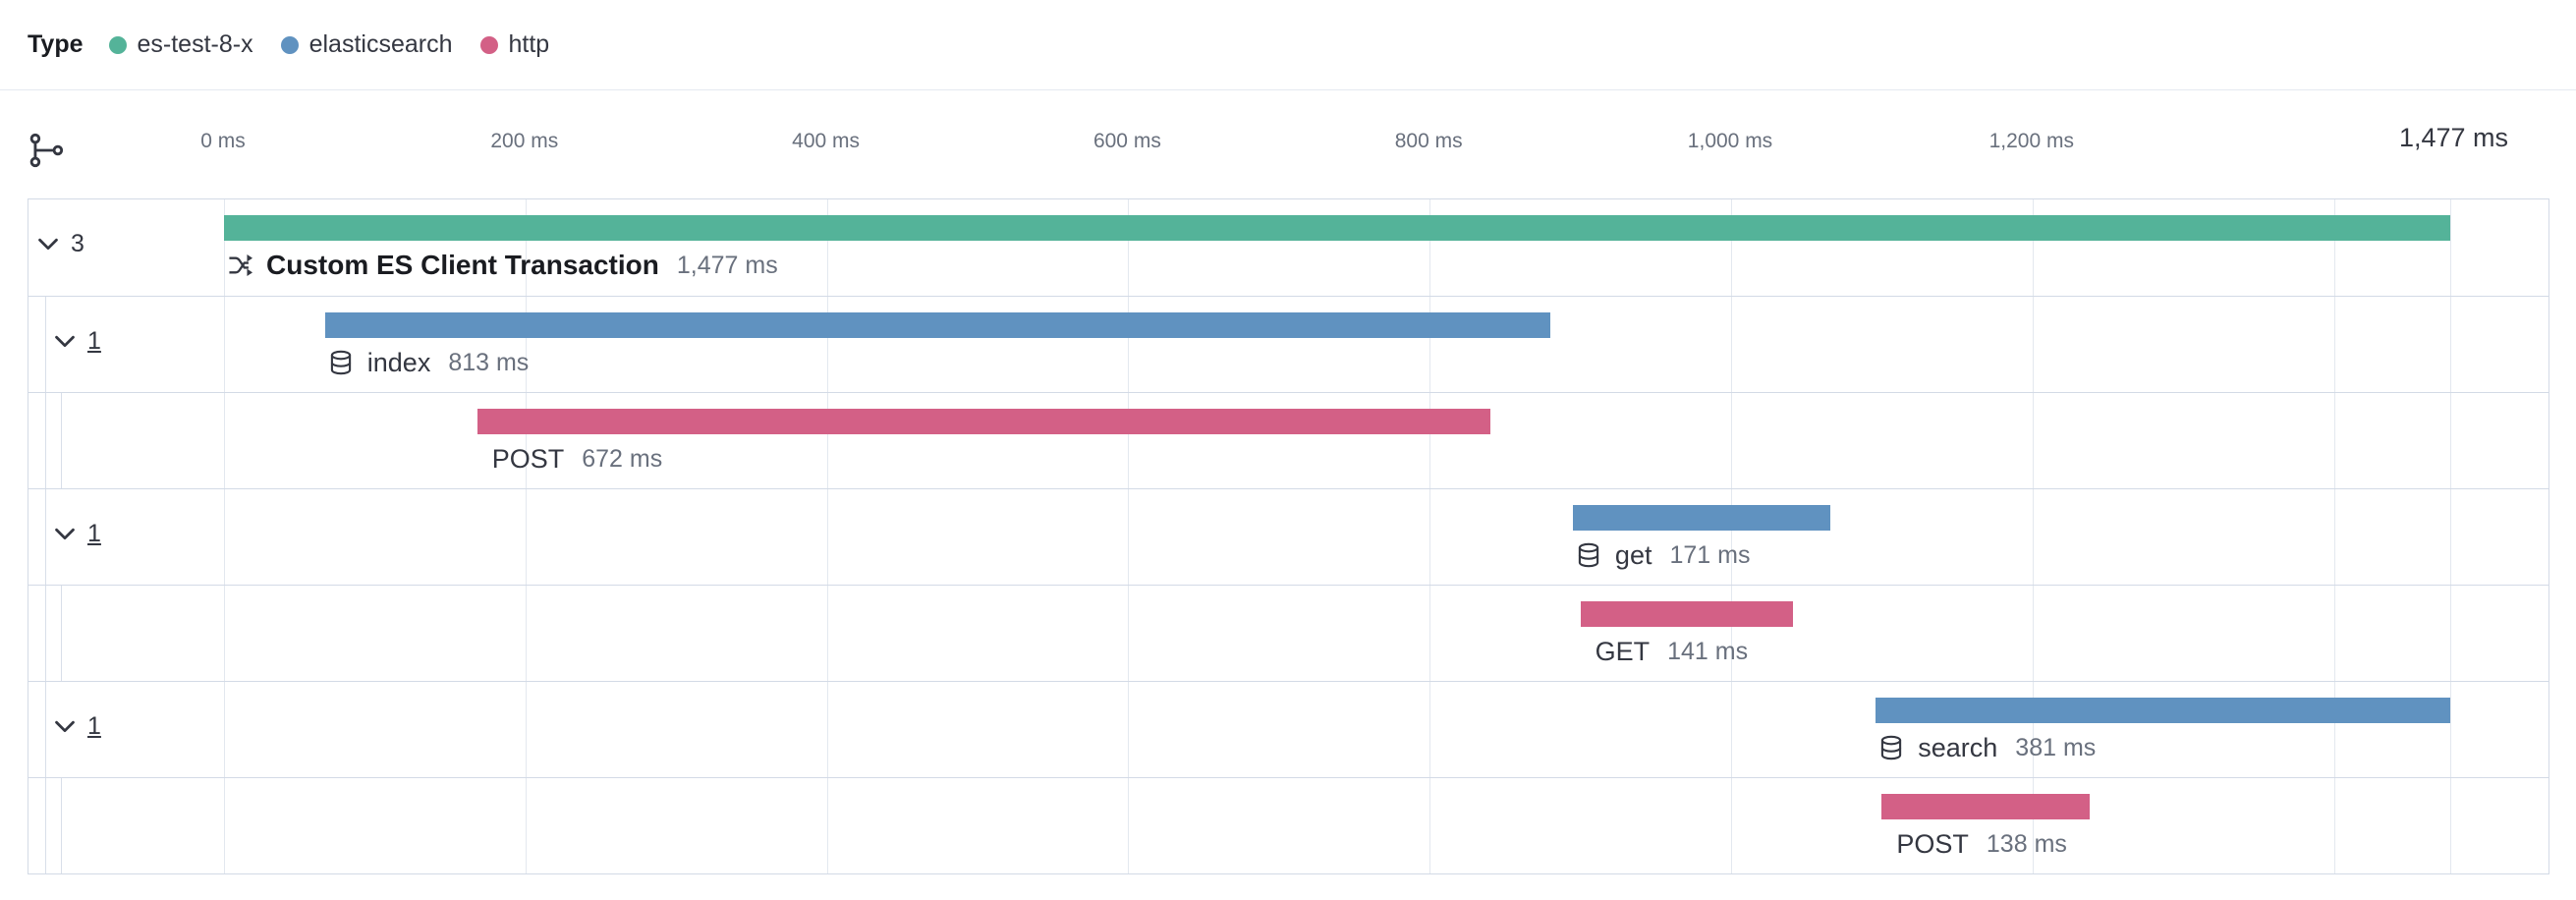 This screenshot has height=900, width=2576. What do you see at coordinates (1288, 45) in the screenshot?
I see `legend: Type es-test-8-x elasticsearch http` at bounding box center [1288, 45].